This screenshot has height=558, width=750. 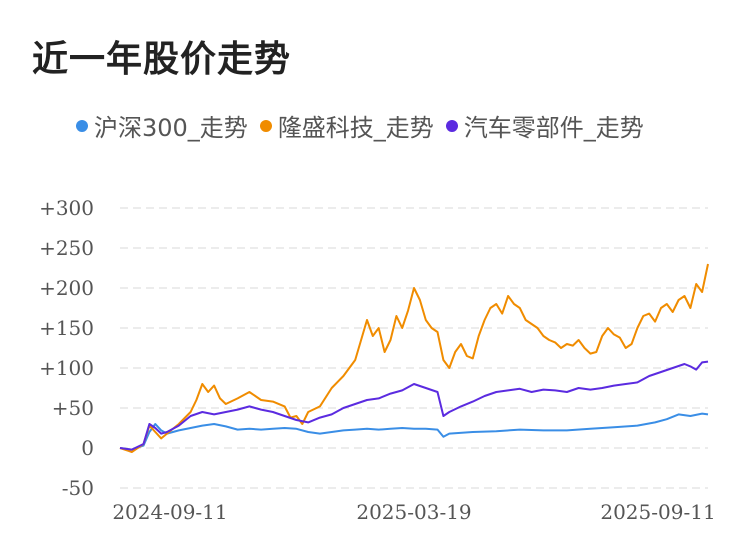 I want to click on legend-dot-hs300, so click(x=82, y=125).